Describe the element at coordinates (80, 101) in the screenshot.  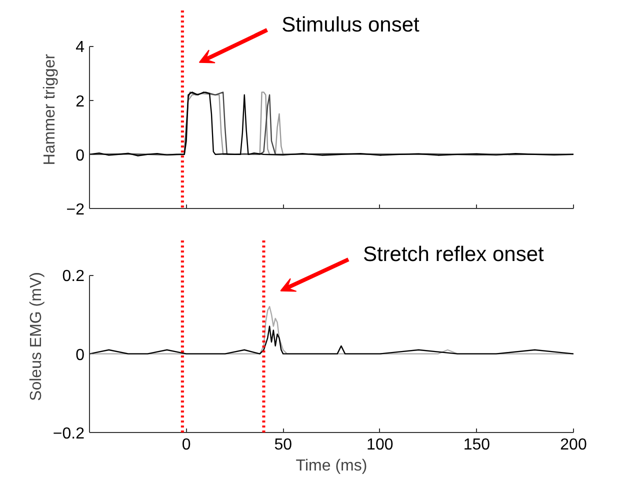
I see `y-tick-label: 2` at that location.